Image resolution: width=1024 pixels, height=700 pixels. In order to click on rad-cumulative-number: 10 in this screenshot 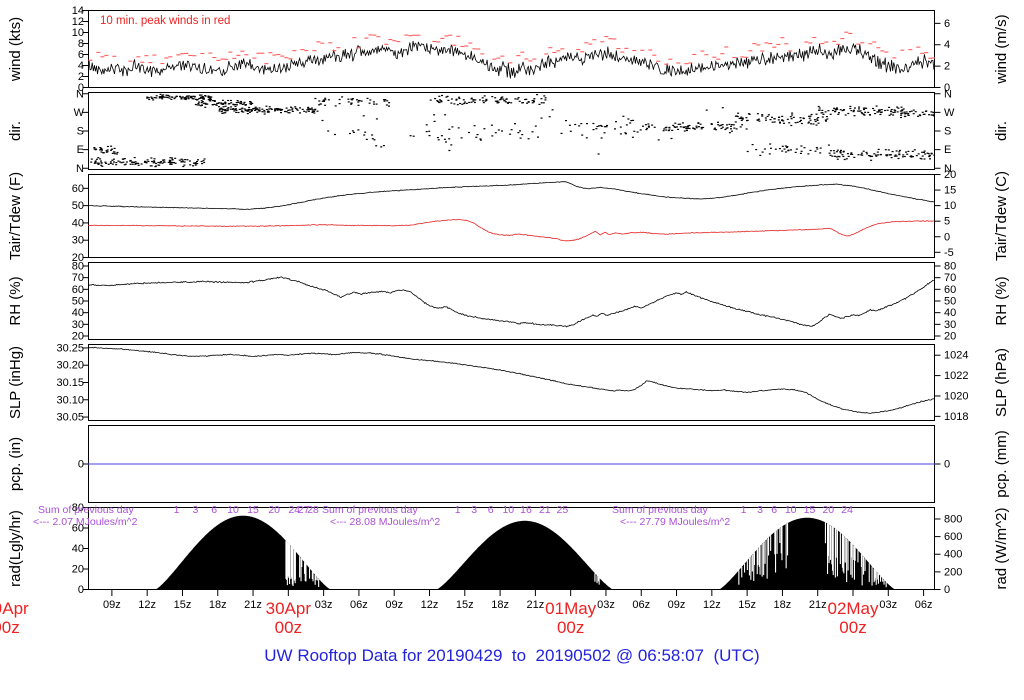, I will do `click(233, 510)`.